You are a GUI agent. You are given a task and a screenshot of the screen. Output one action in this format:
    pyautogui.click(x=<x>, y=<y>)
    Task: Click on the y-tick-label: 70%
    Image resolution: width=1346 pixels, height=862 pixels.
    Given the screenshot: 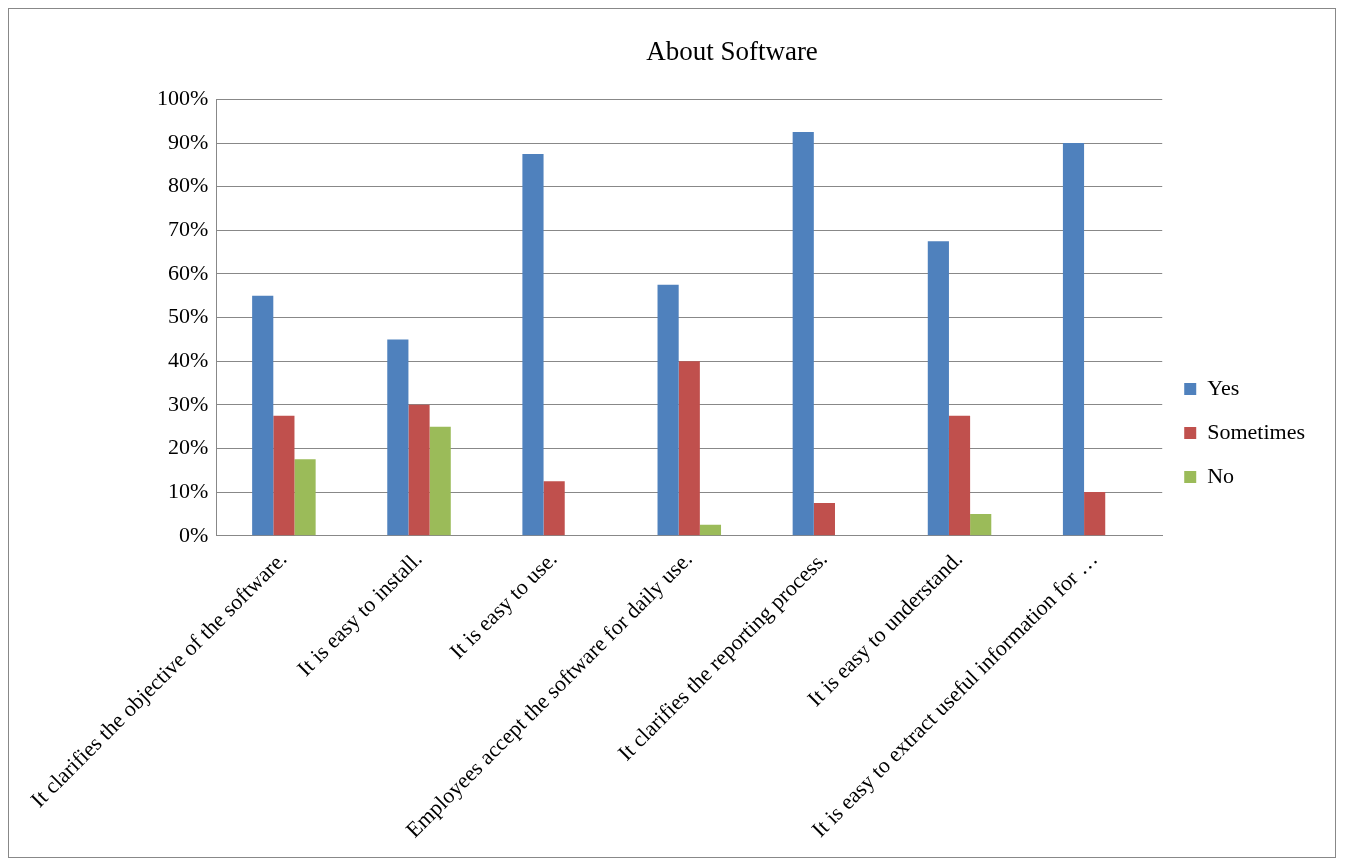 What is the action you would take?
    pyautogui.click(x=188, y=229)
    